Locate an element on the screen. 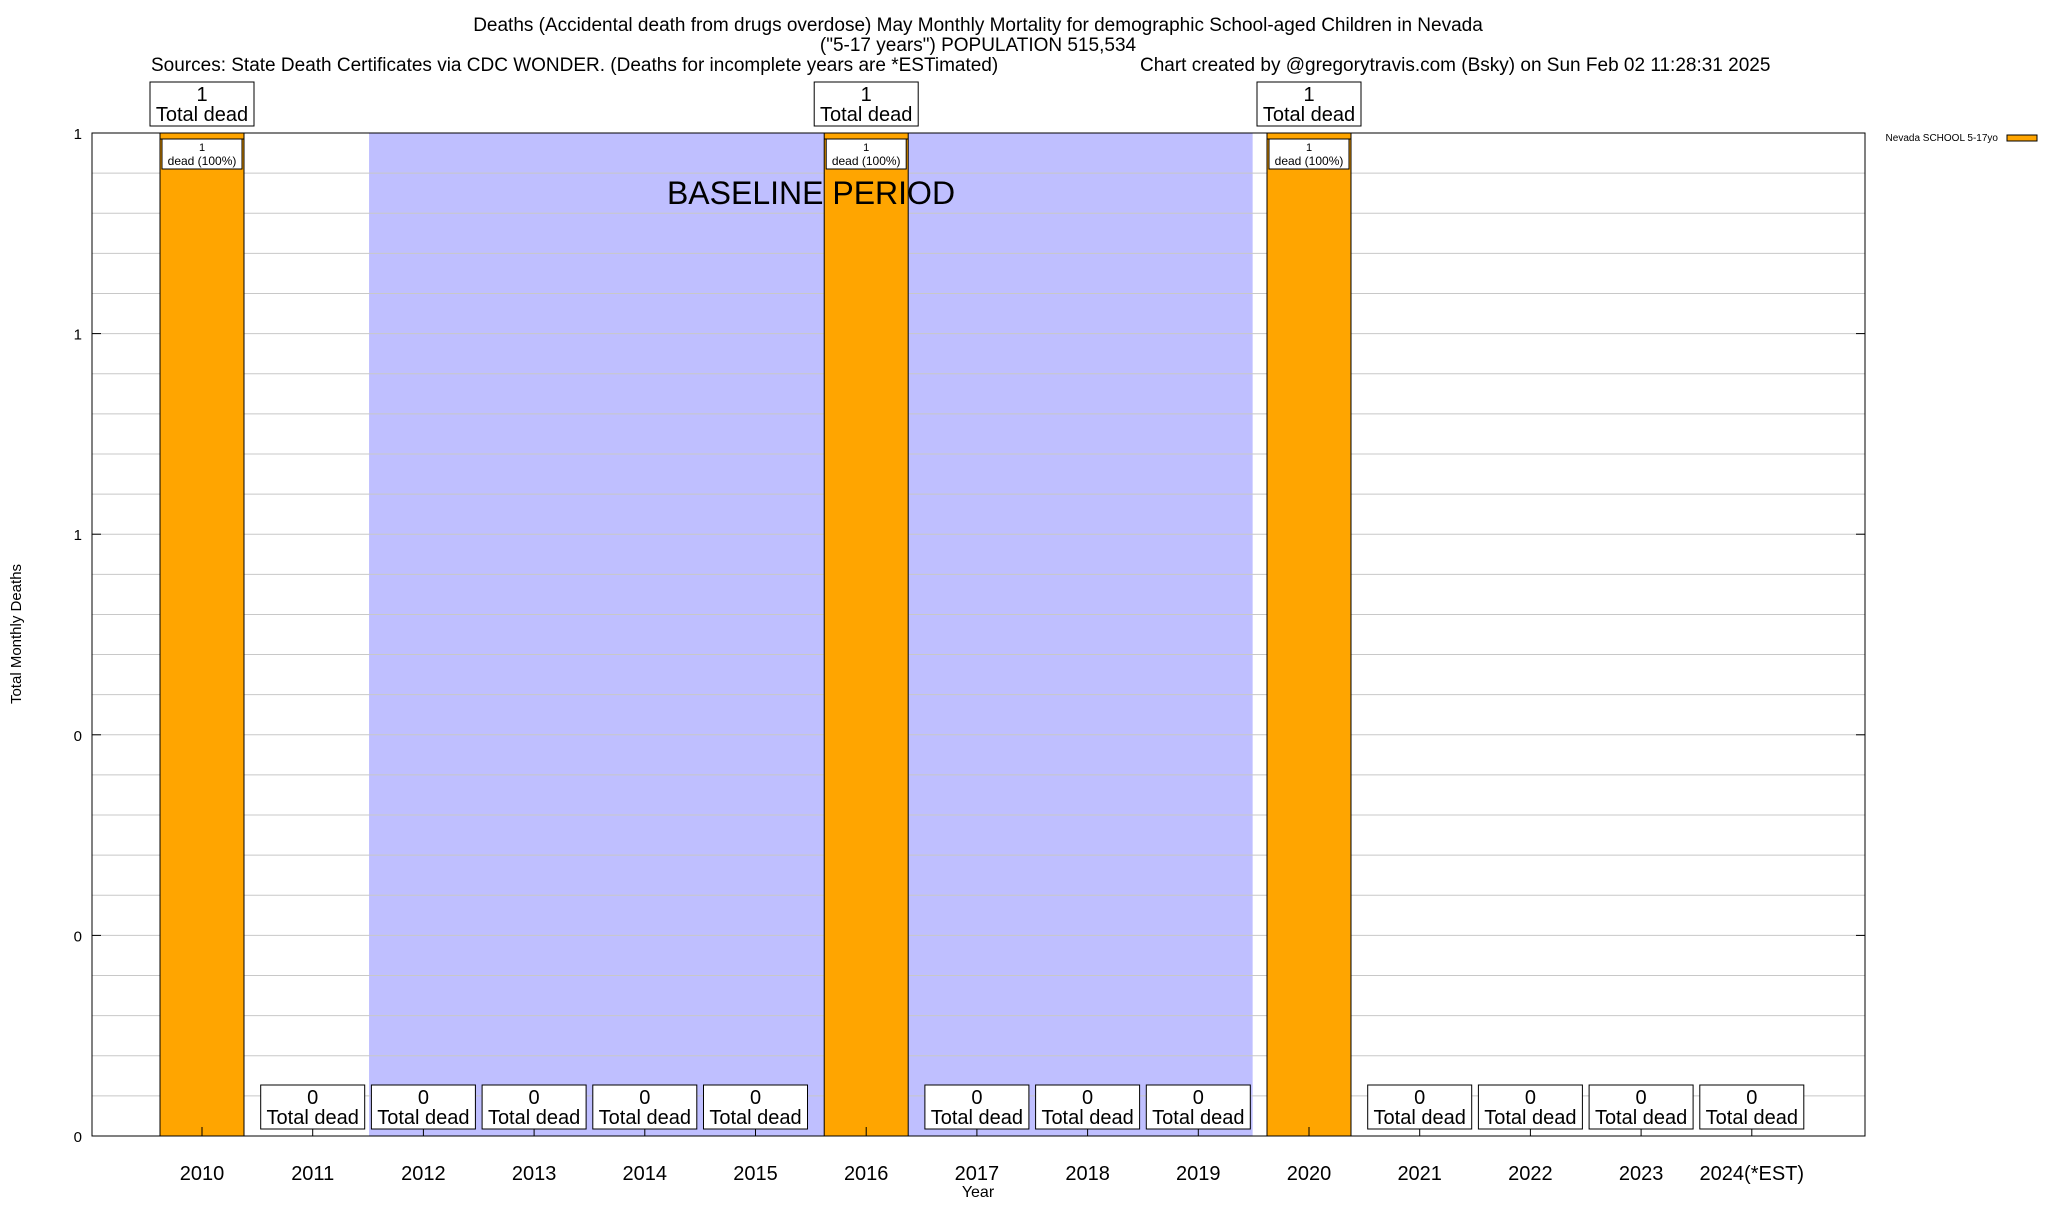  x-tick-label: 2020 is located at coordinates (1309, 1174).